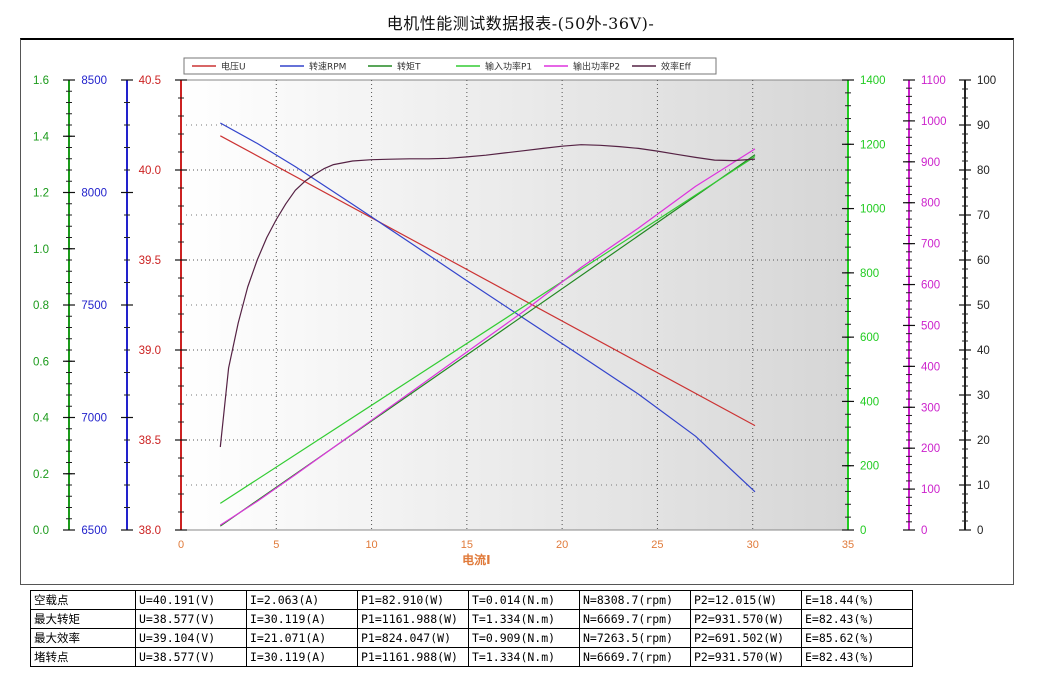 The image size is (1041, 678). I want to click on y-tick-label-Eff: 30, so click(983, 396).